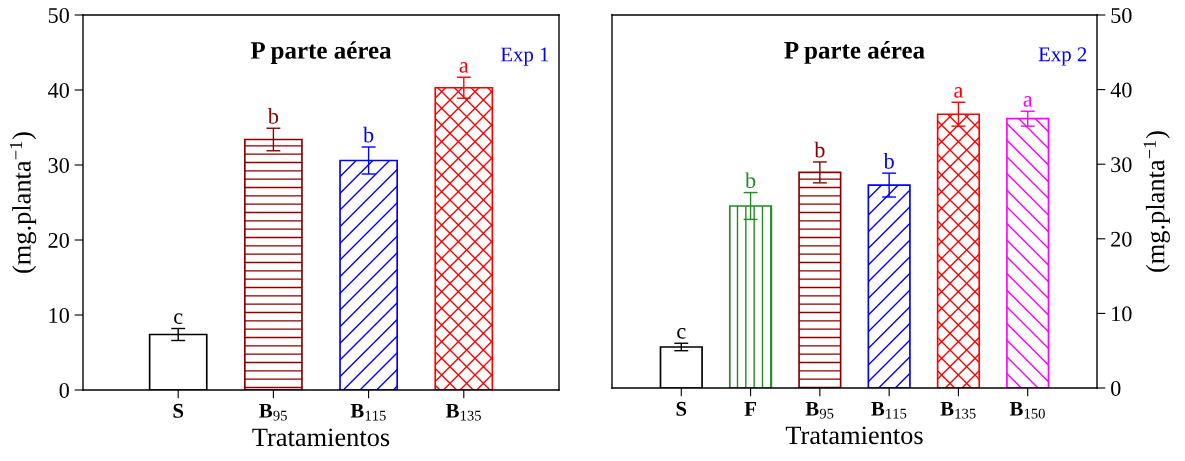 The height and width of the screenshot is (461, 1185). What do you see at coordinates (750, 409) in the screenshot?
I see `x-tick-label: F` at bounding box center [750, 409].